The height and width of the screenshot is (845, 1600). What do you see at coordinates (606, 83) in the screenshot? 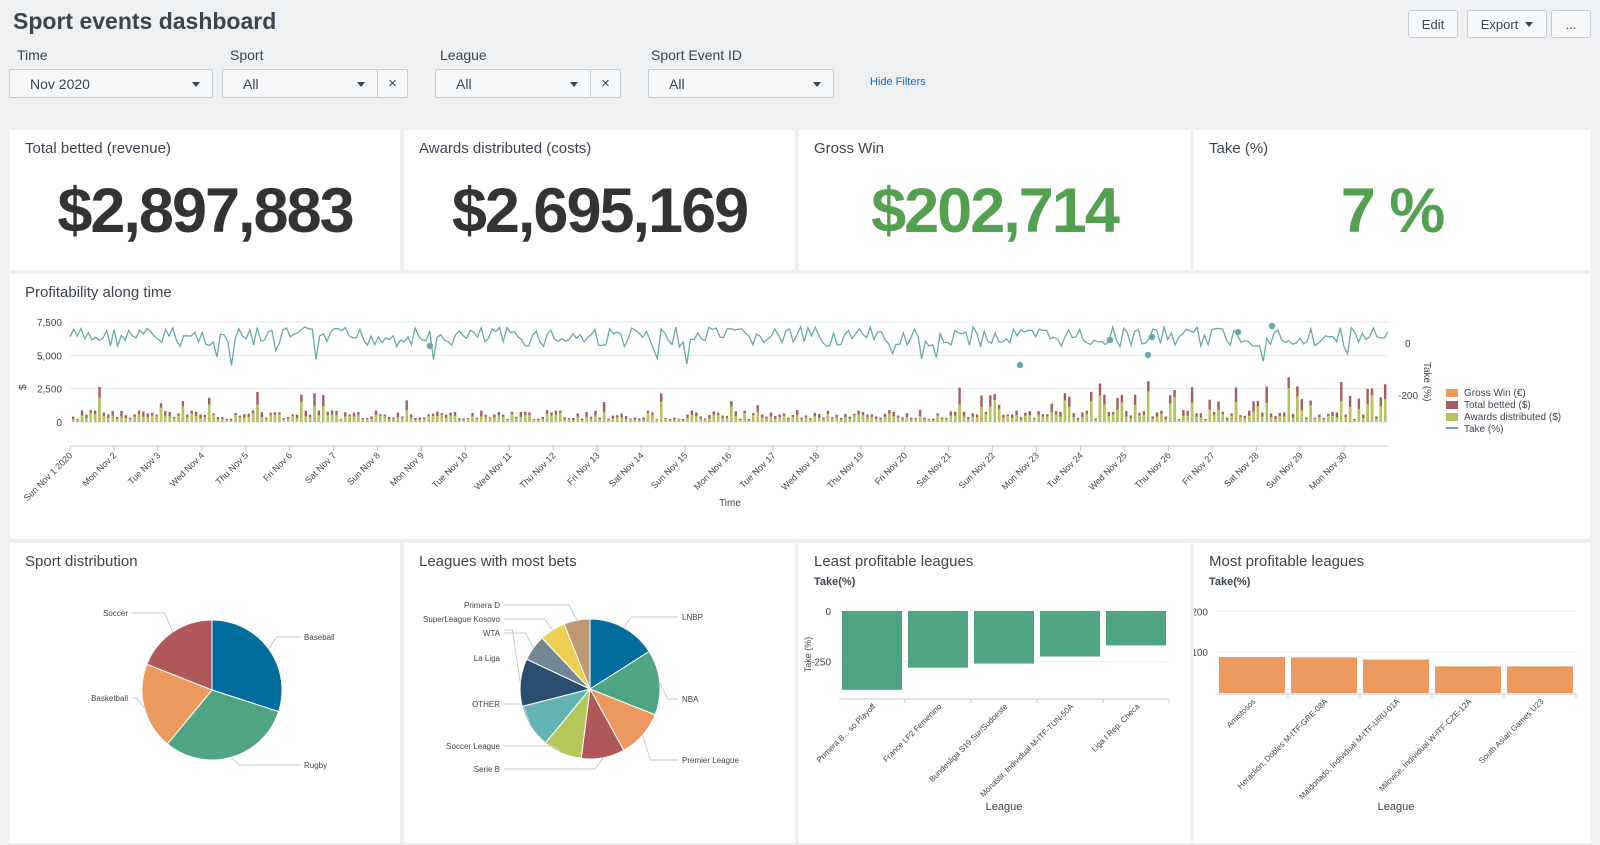
I see `league-filter-clear-button: ×` at bounding box center [606, 83].